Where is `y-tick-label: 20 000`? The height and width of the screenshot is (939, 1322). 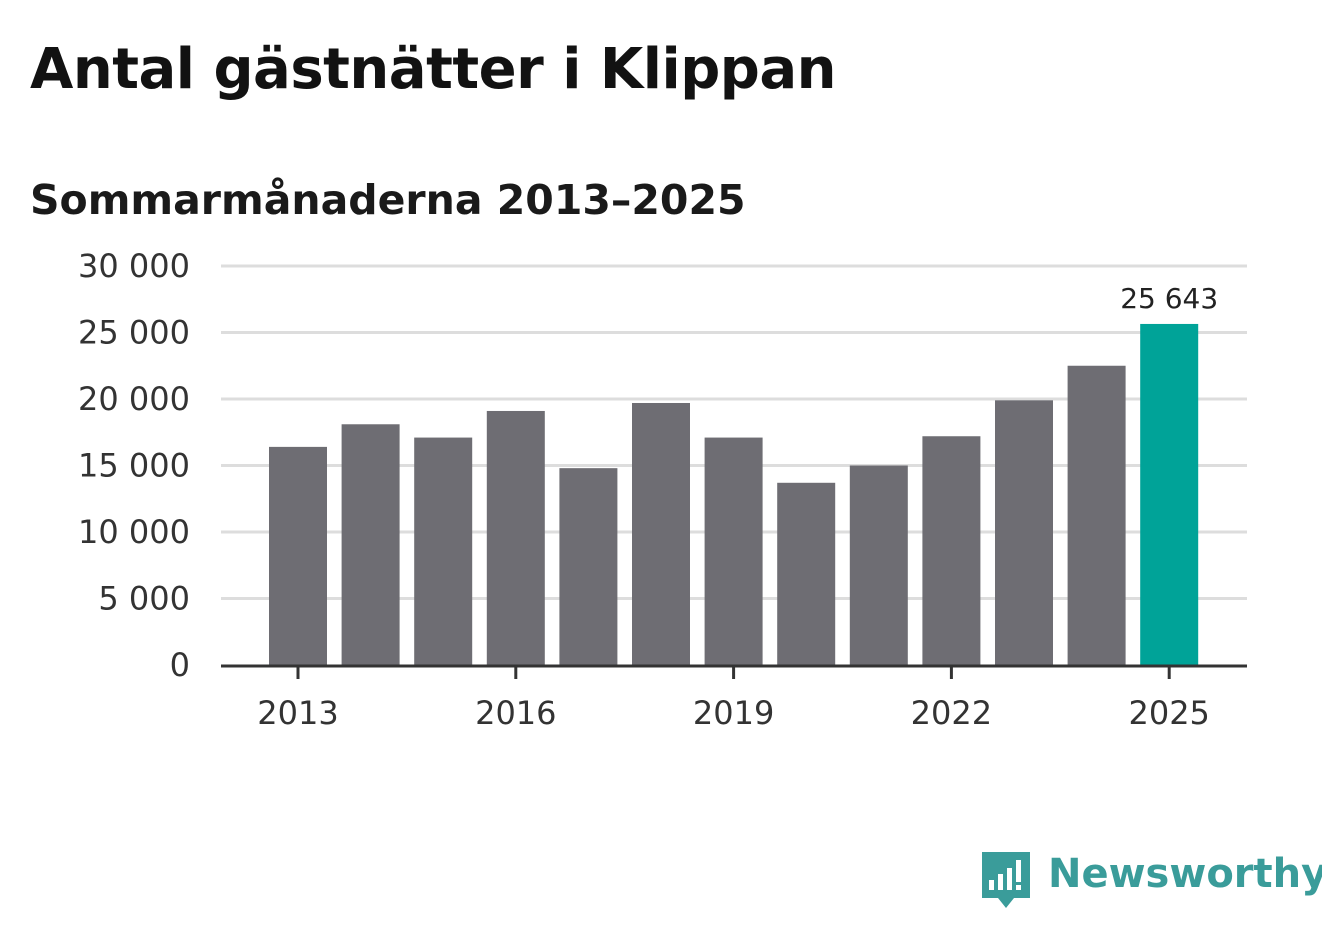
y-tick-label: 20 000 is located at coordinates (134, 399).